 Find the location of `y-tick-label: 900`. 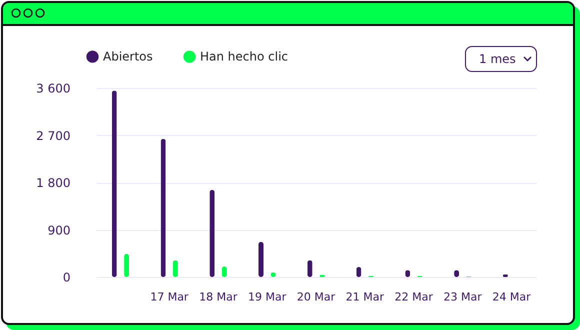

y-tick-label: 900 is located at coordinates (59, 230).